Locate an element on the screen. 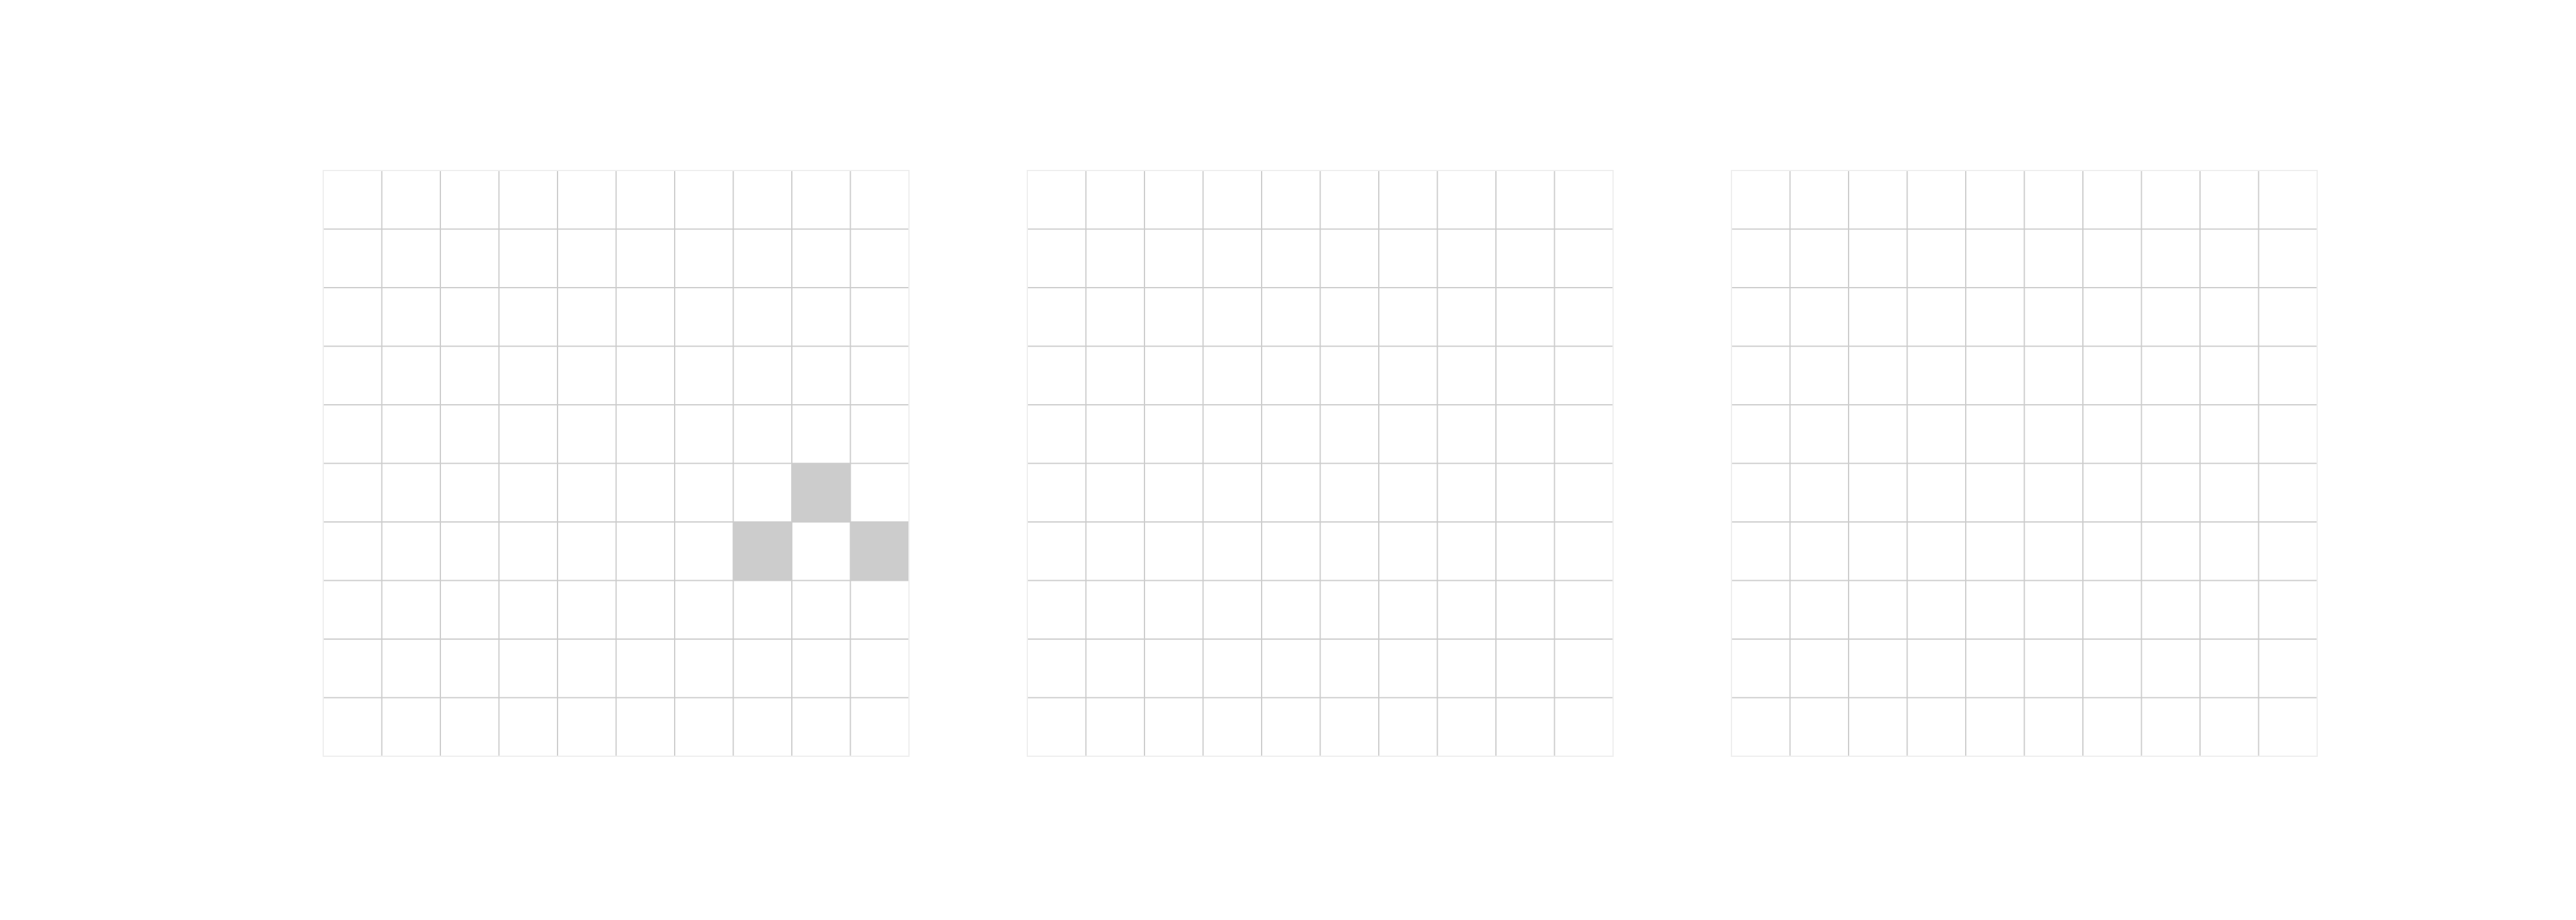 Image resolution: width=2576 pixels, height=920 pixels. panel-1-frame is located at coordinates (616, 463).